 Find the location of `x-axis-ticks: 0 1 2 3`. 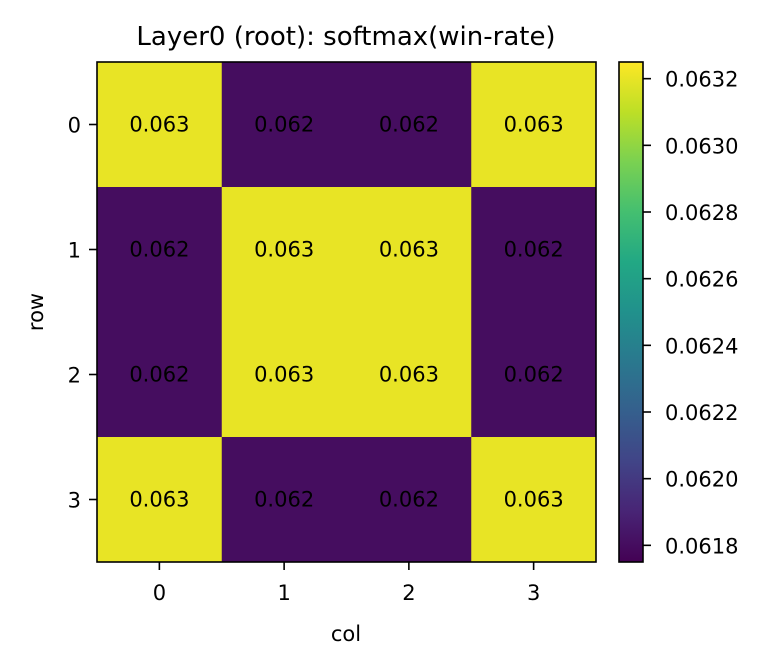

x-axis-ticks: 0 1 2 3 is located at coordinates (346, 583).